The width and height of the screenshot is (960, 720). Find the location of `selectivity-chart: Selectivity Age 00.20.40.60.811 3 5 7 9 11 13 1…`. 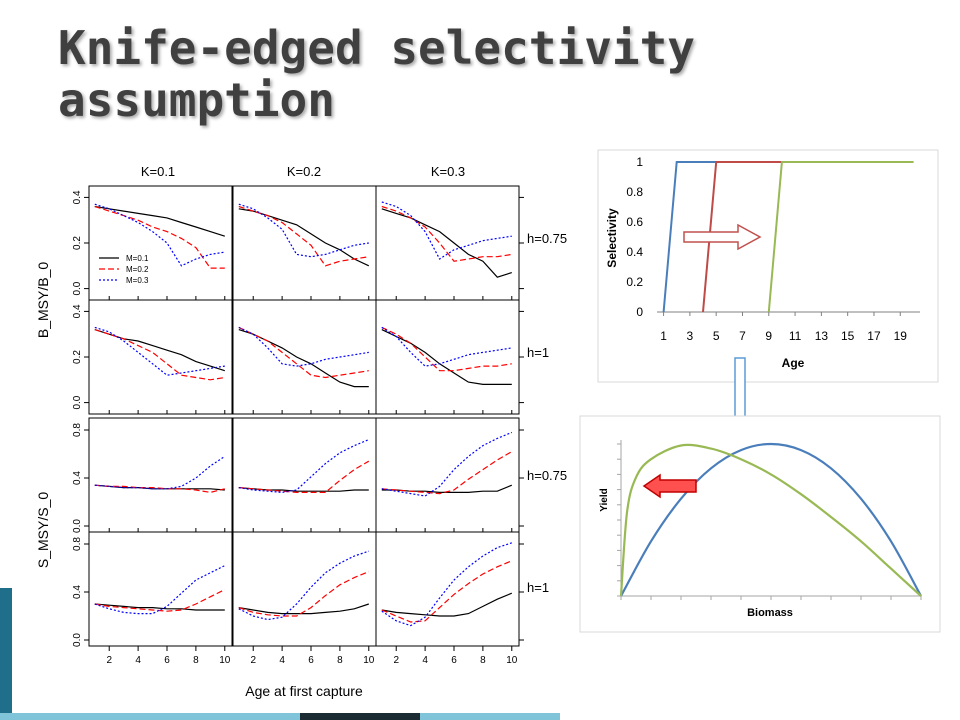

selectivity-chart: Selectivity Age 00.20.40.60.811 3 5 7 9 11 13 1… is located at coordinates (768, 266).